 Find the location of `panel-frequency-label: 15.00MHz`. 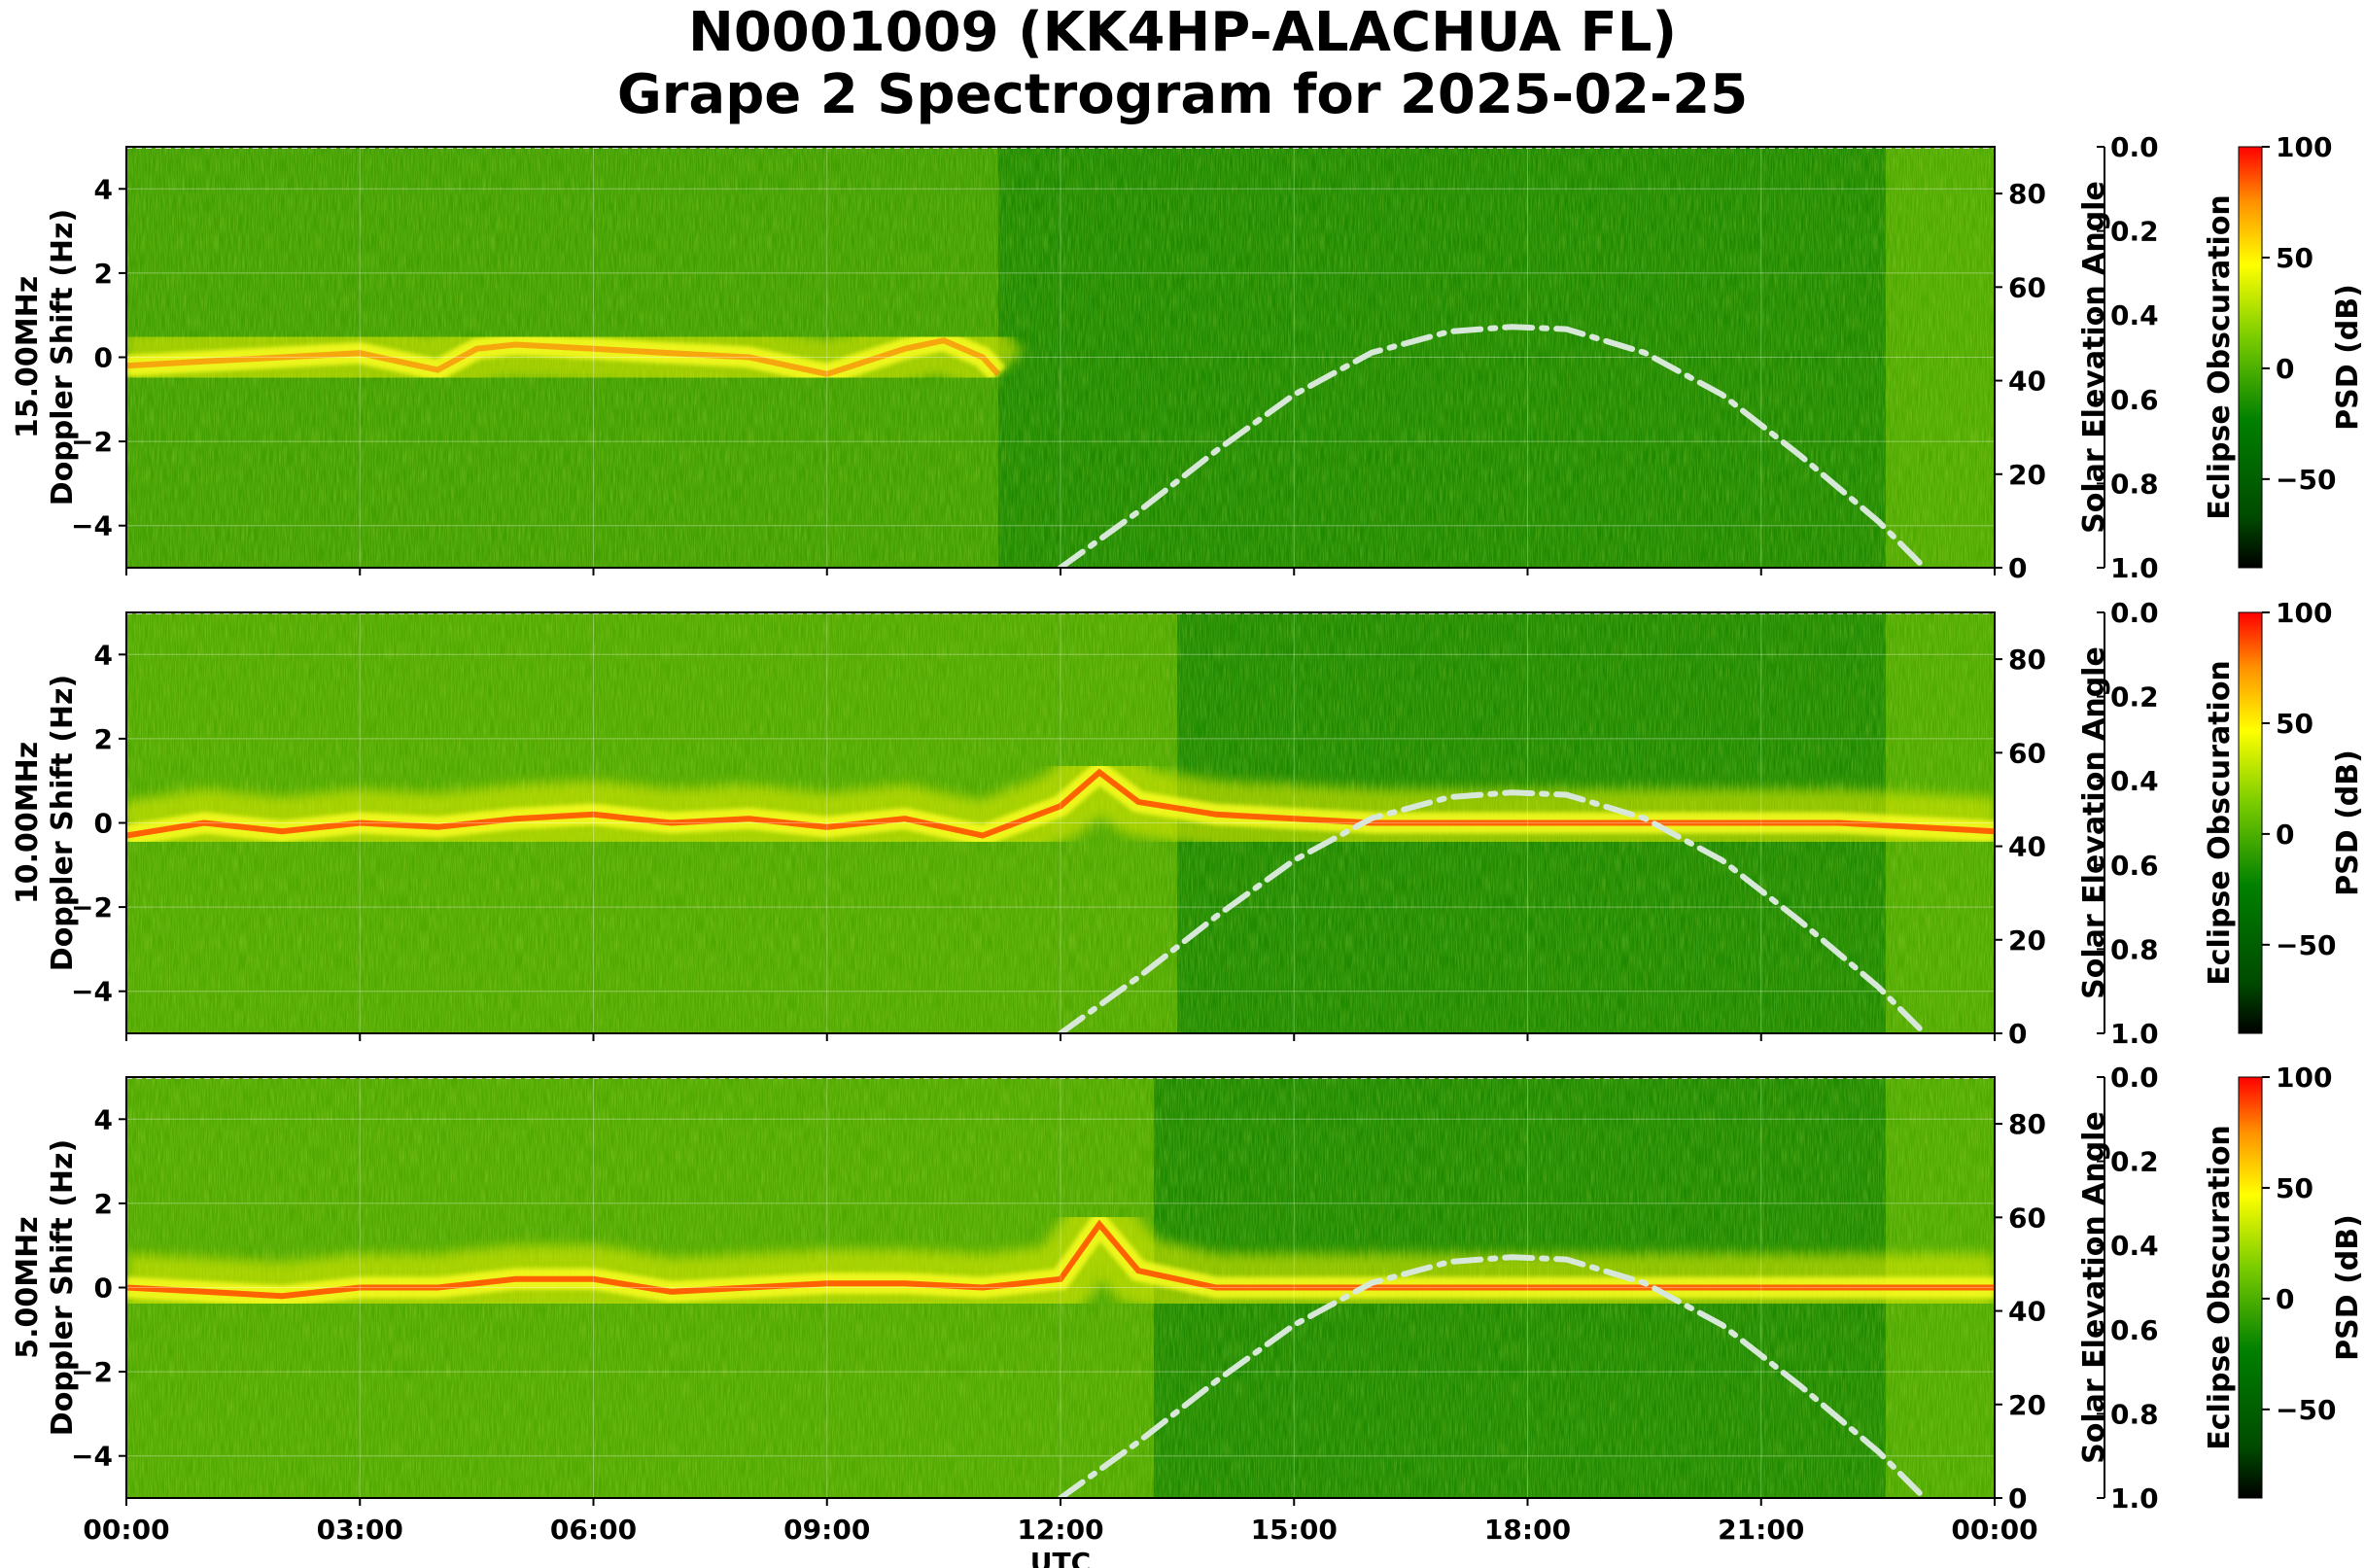

panel-frequency-label: 15.00MHz is located at coordinates (28, 357).